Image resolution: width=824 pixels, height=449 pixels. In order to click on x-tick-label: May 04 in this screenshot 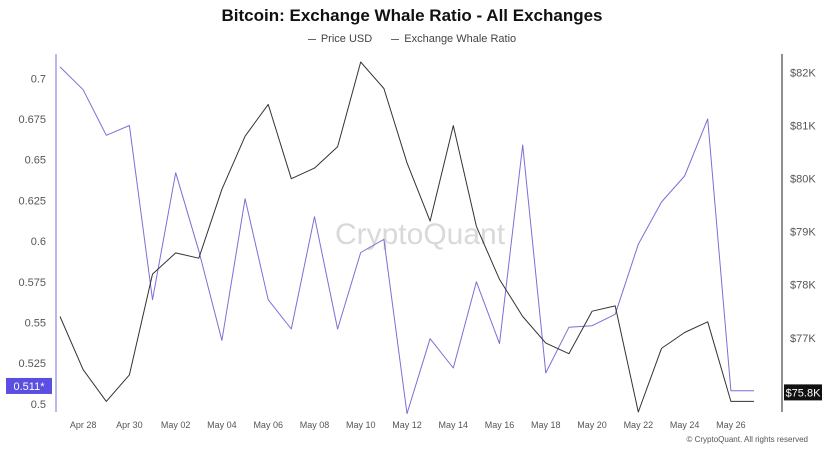, I will do `click(222, 425)`.